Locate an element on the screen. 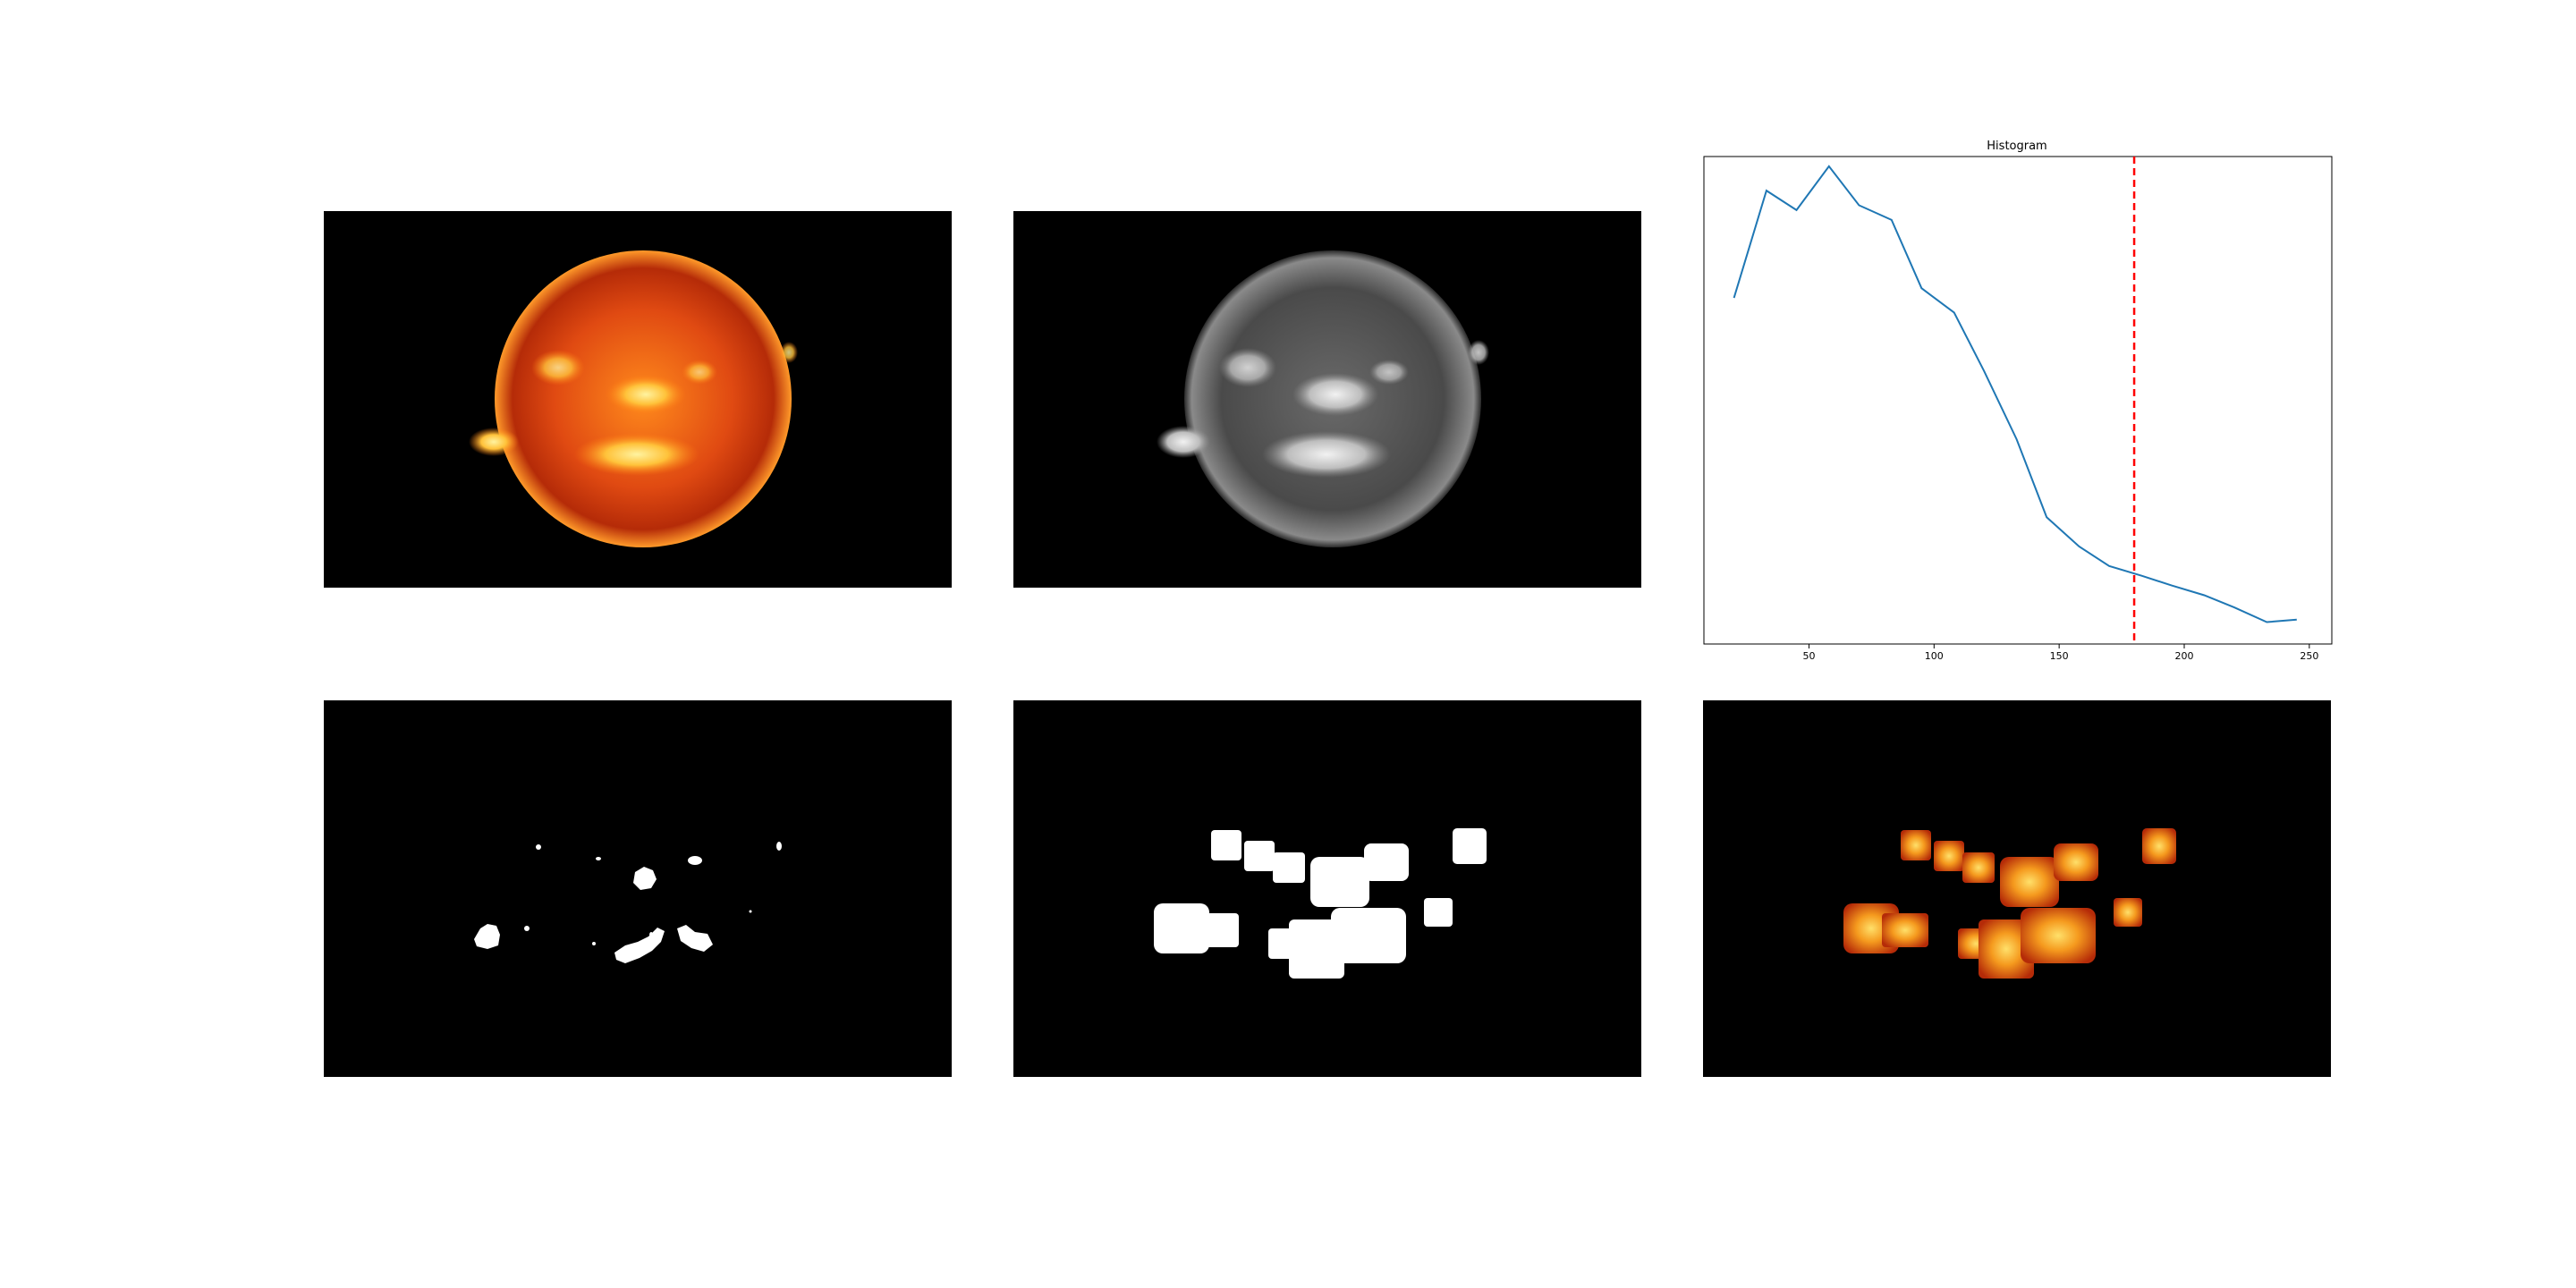 This screenshot has height=1288, width=2576. mask-dot-b is located at coordinates (779, 846).